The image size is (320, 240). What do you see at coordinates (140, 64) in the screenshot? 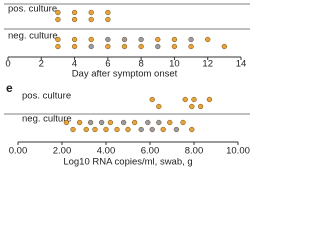
I see `x-tick-label: 8` at bounding box center [140, 64].